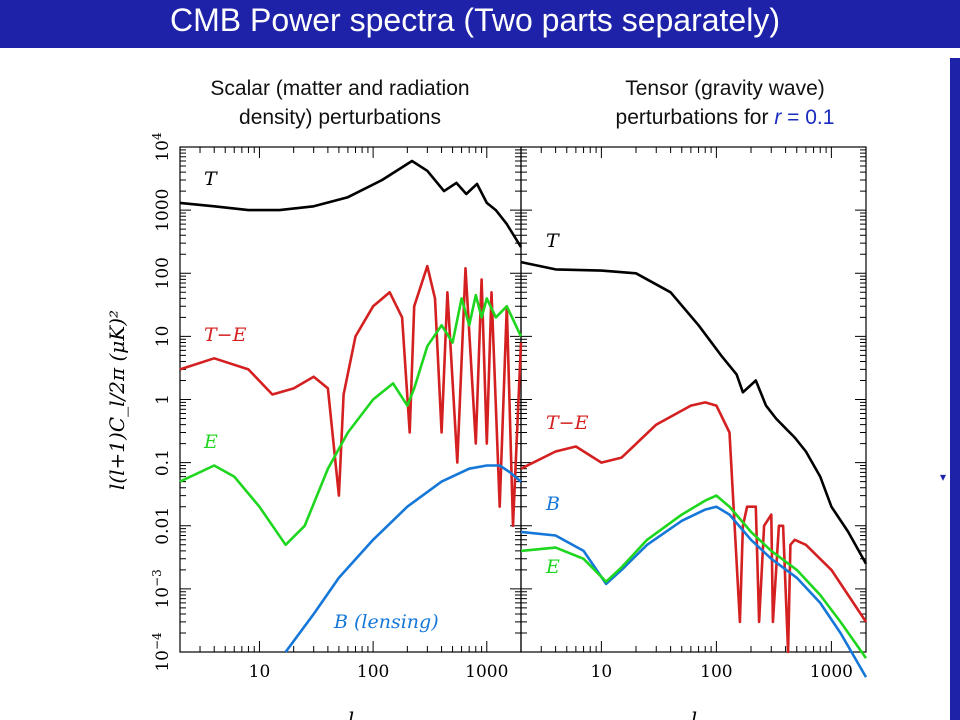 The height and width of the screenshot is (720, 960). Describe the element at coordinates (403, 558) in the screenshot. I see `series-line-left-B` at that location.